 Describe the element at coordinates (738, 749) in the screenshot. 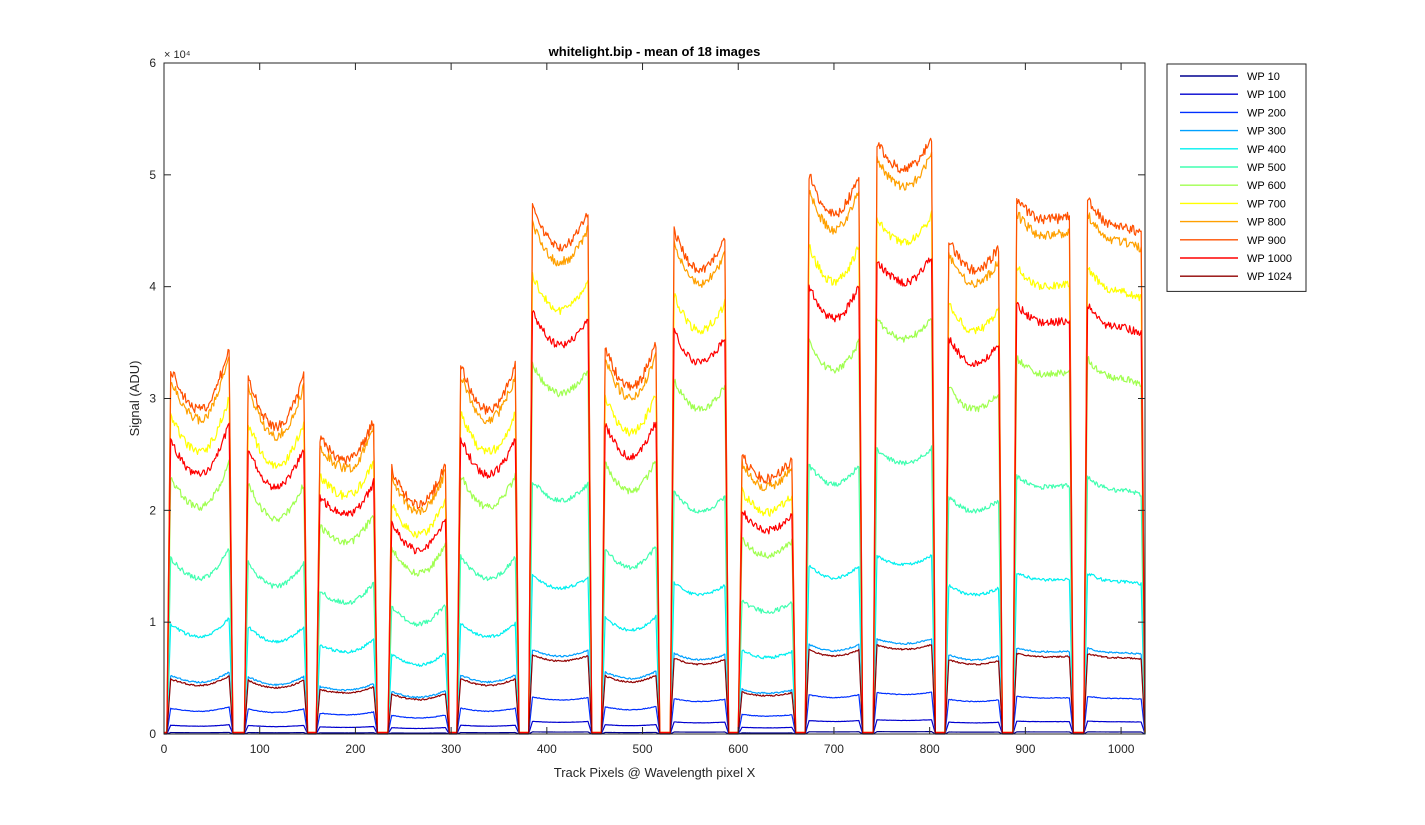

I see `x-tick-label: 600` at that location.